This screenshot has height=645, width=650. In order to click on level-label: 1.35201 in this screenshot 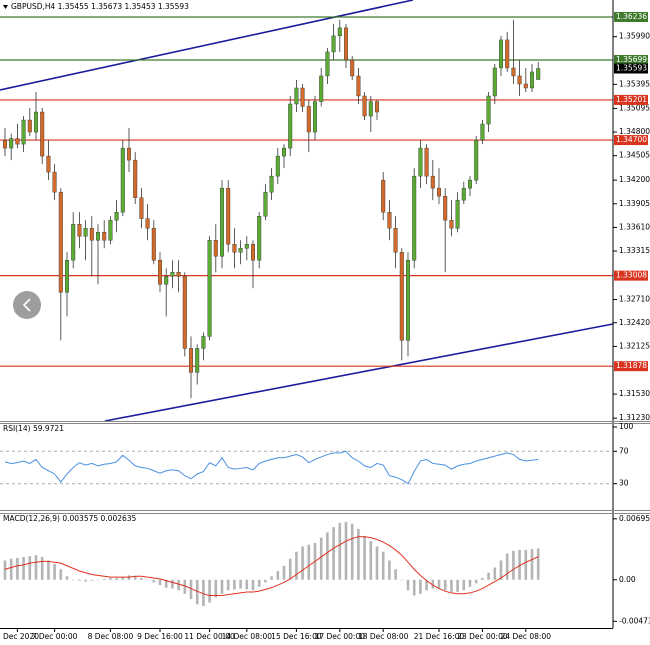, I will do `click(631, 99)`.